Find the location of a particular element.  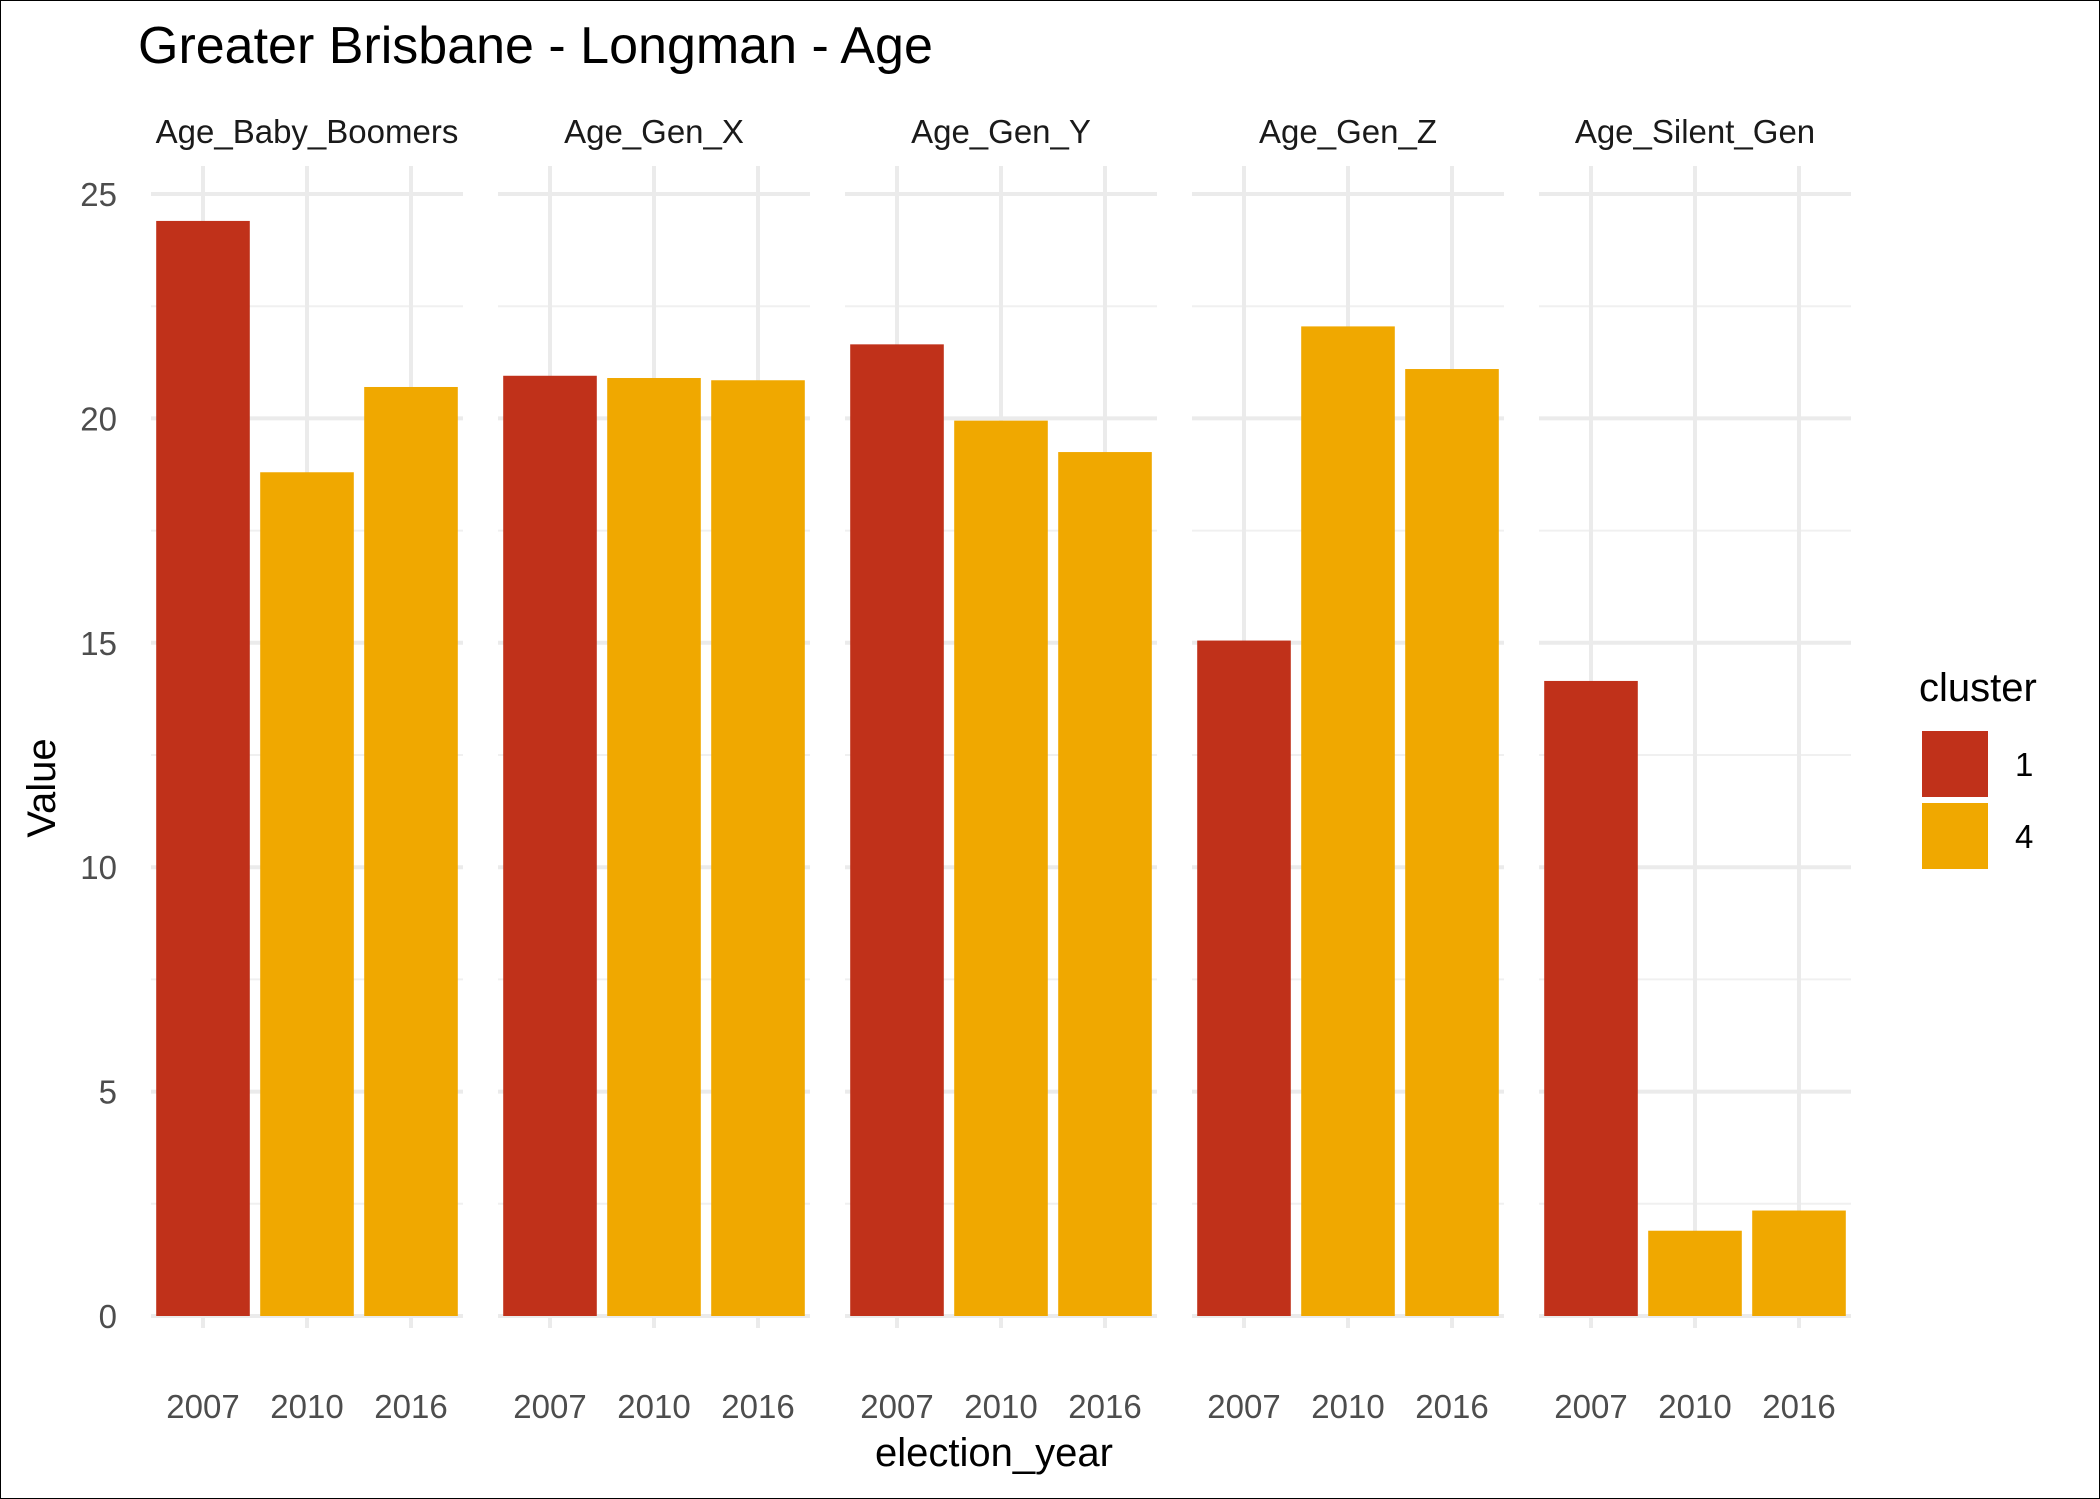

bar-Age_Baby_Boomers-2007 is located at coordinates (203, 768).